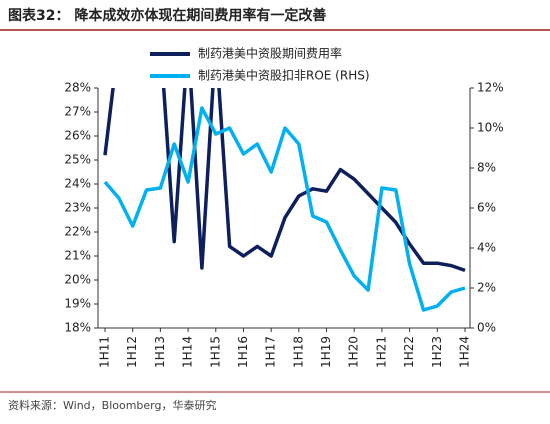 Image resolution: width=550 pixels, height=424 pixels. I want to click on x-tick-label: 1H16, so click(243, 352).